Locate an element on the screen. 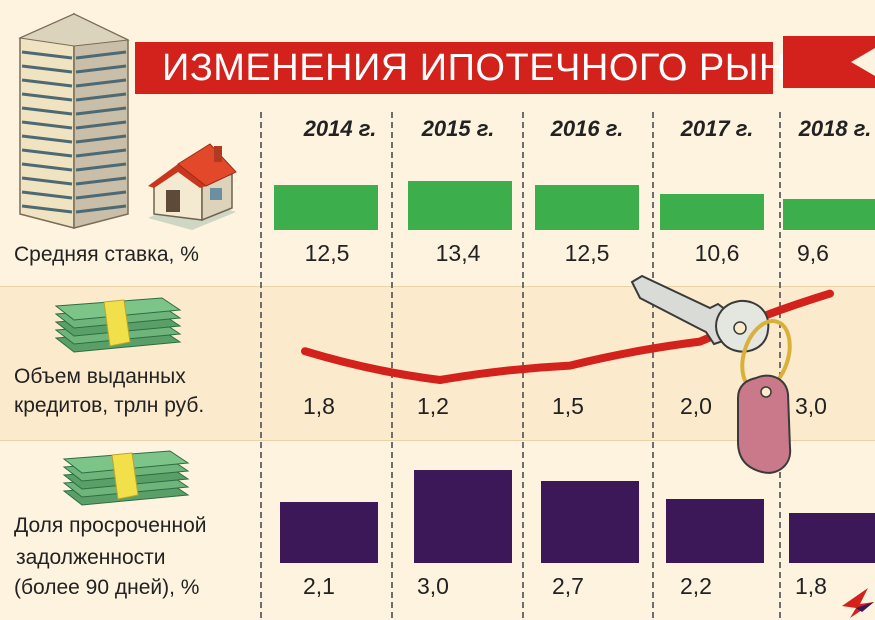 This screenshot has height=620, width=875. rate-value: 10,6 is located at coordinates (717, 253).